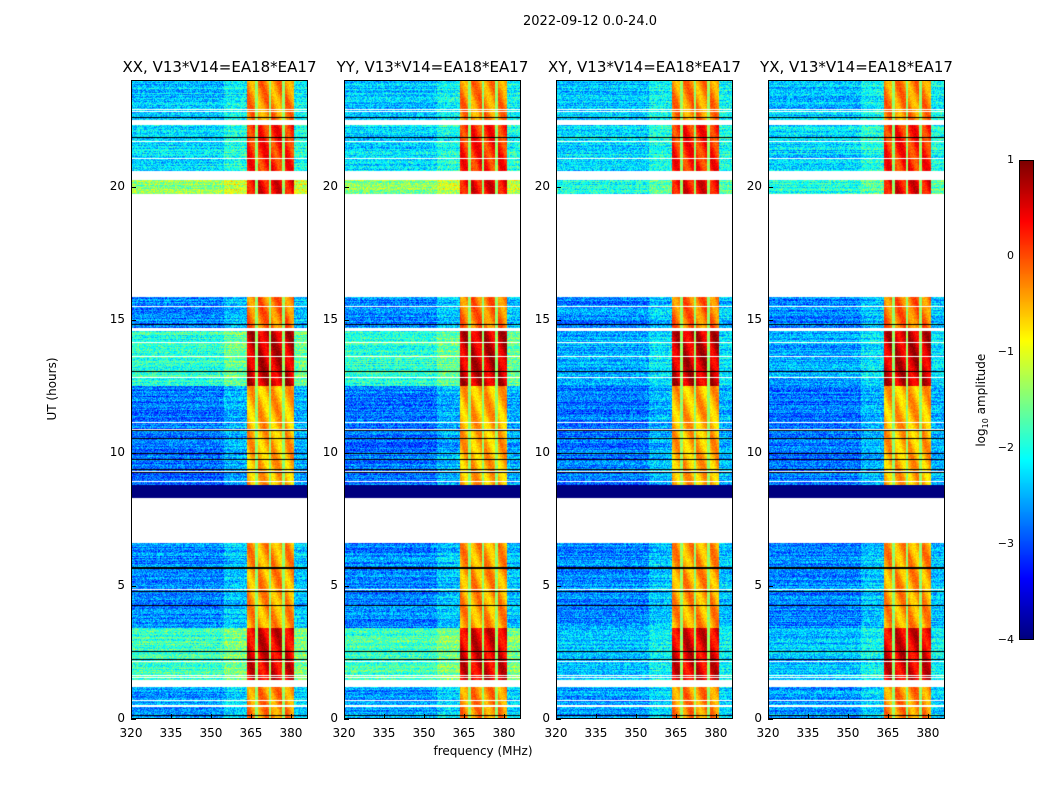 Image resolution: width=1050 pixels, height=800 pixels. What do you see at coordinates (483, 751) in the screenshot?
I see `x-axis-label: frequency (MHz)` at bounding box center [483, 751].